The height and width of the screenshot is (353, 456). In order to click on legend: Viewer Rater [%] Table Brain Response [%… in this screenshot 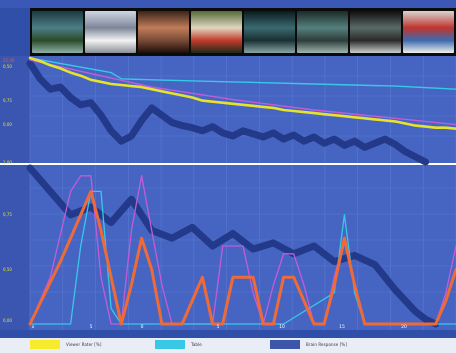, I will do `click(228, 345)`.